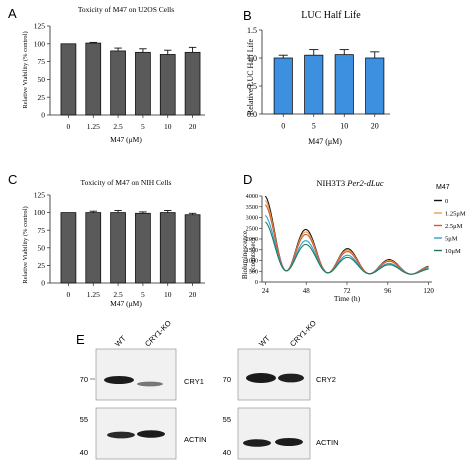 The width and height of the screenshot is (474, 467). What do you see at coordinates (348, 291) in the screenshot?
I see `x-tick-label: 72` at bounding box center [348, 291].